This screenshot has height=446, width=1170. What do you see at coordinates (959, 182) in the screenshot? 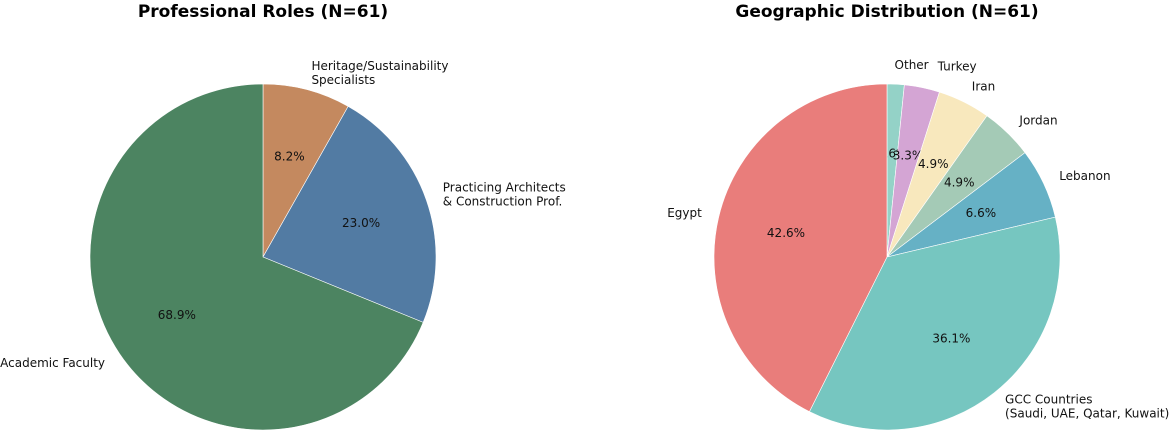
I see `pie-pct-label-jordan: 4.9%` at bounding box center [959, 182].